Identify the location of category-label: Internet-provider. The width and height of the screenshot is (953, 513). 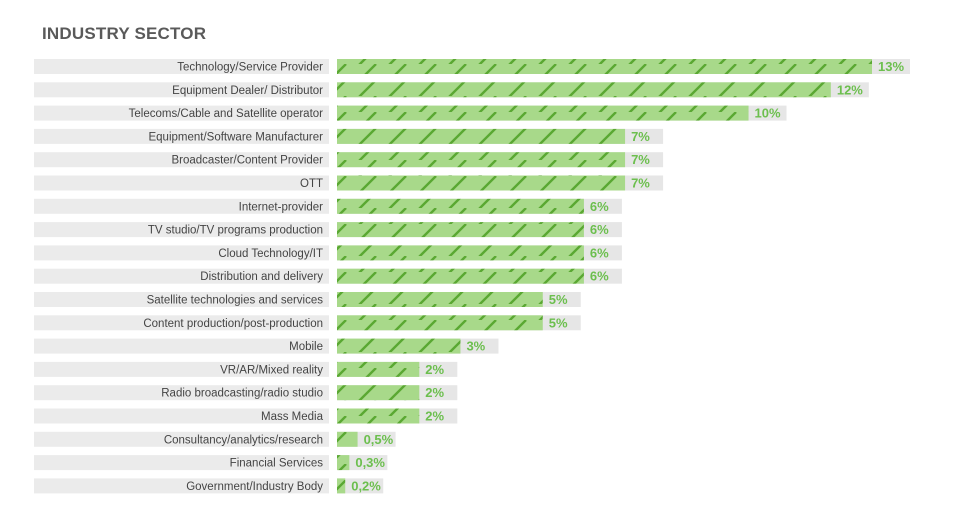
(281, 207).